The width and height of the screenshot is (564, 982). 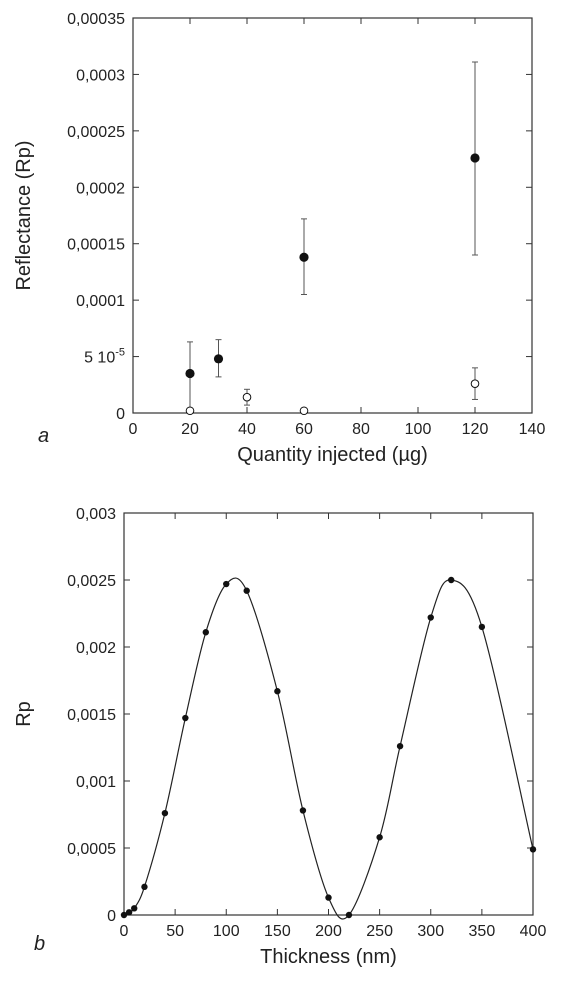 I want to click on y-tick-label-base: 5 10, so click(x=99, y=358).